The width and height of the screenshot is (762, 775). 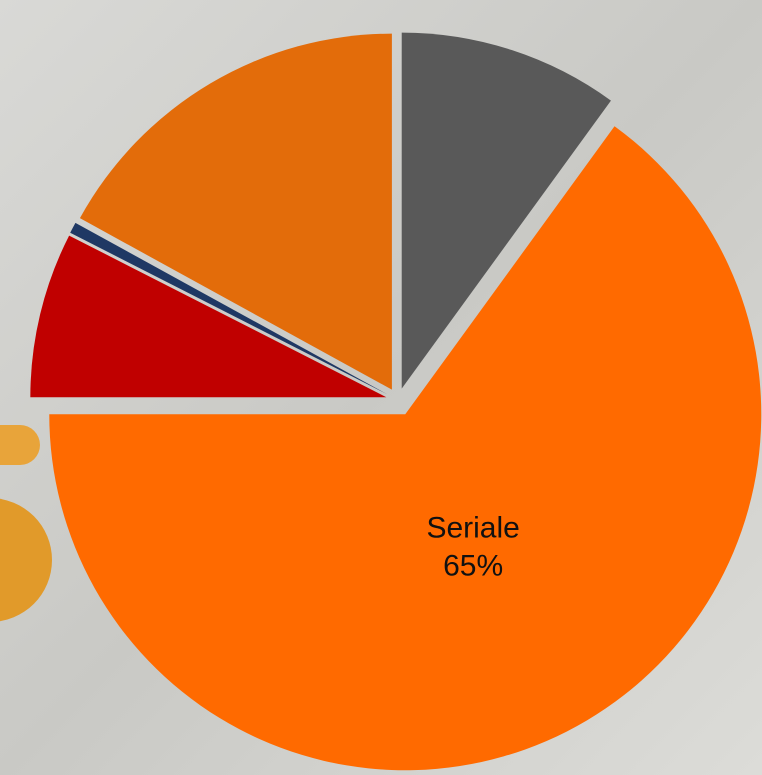 I want to click on slice-label: Seriale, so click(x=472, y=527).